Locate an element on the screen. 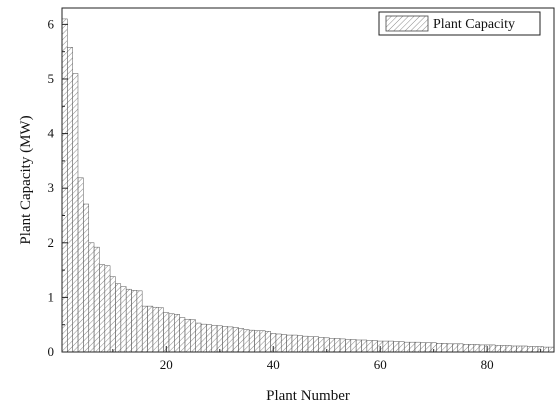 This screenshot has width=556, height=408. legend-entry: Plant Capacity is located at coordinates (474, 24).